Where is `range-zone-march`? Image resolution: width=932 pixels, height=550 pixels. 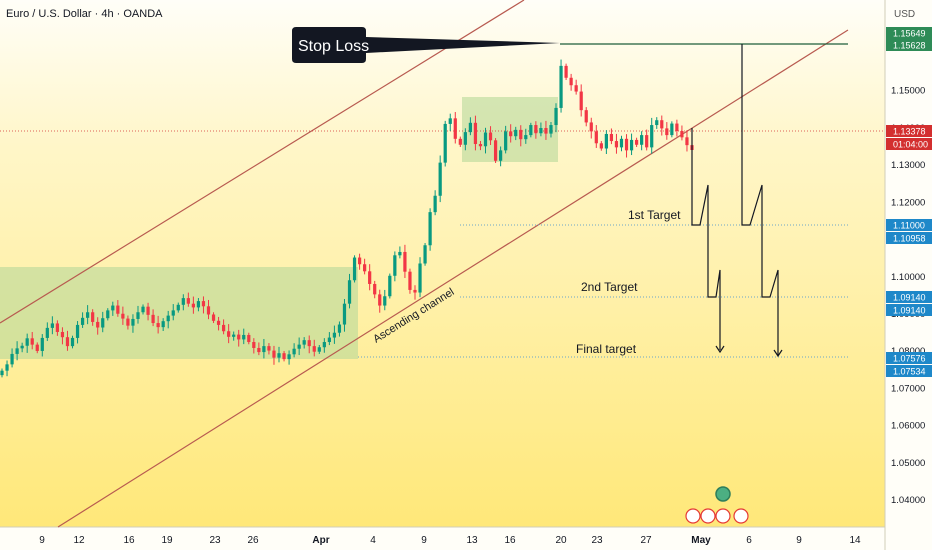 range-zone-march is located at coordinates (179, 313).